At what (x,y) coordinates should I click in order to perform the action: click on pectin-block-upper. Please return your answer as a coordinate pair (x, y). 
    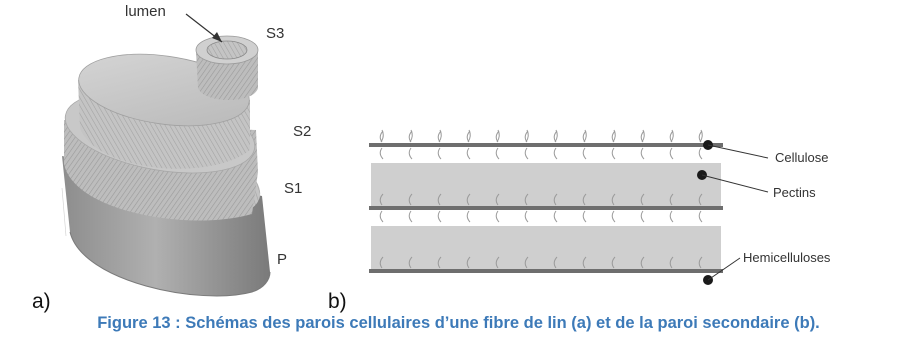
    Looking at the image, I should click on (546, 185).